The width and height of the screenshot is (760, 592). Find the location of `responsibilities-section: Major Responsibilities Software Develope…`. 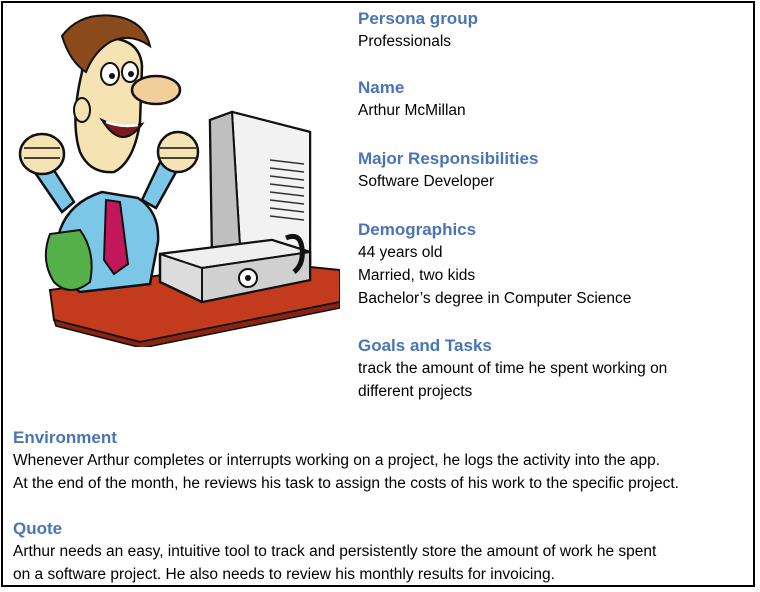

responsibilities-section: Major Responsibilities Software Develope… is located at coordinates (448, 170).